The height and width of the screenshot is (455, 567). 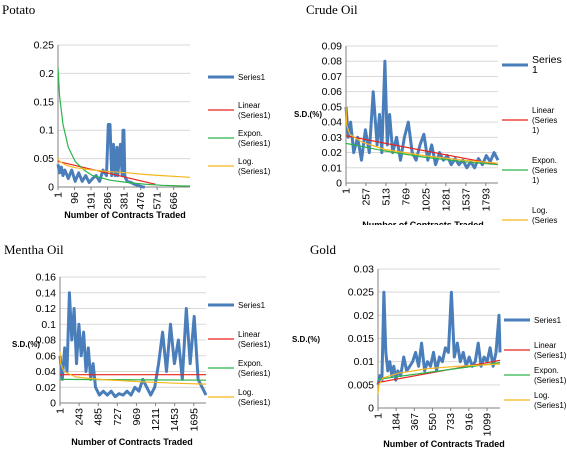 What do you see at coordinates (332, 9) in the screenshot?
I see `chart-title: Crude Oil` at bounding box center [332, 9].